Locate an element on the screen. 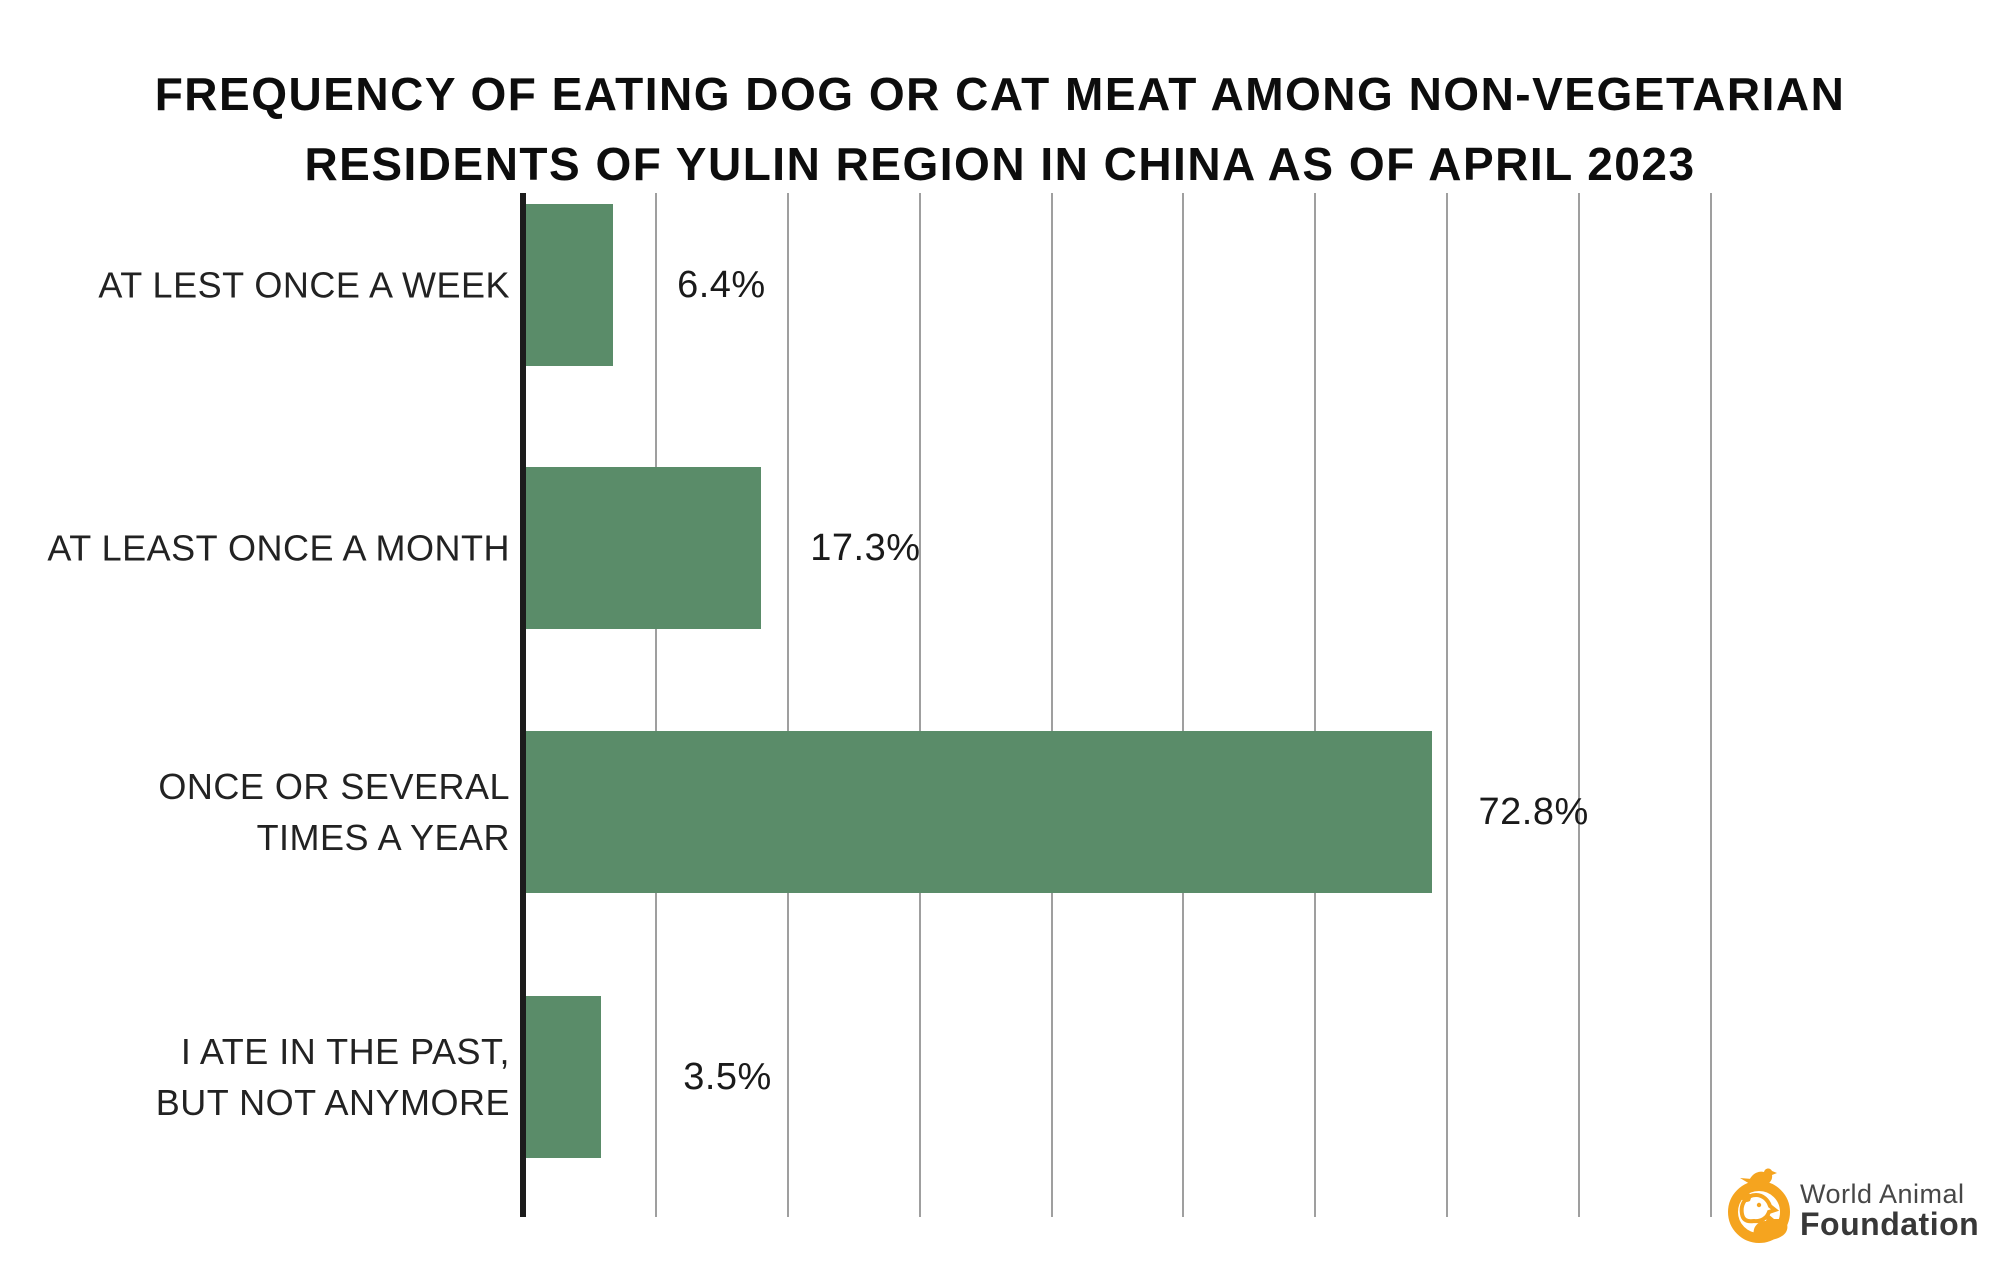 Image resolution: width=2000 pixels, height=1283 pixels. world-animal-foundation-logo: World Animal Foundation is located at coordinates (1852, 1204).